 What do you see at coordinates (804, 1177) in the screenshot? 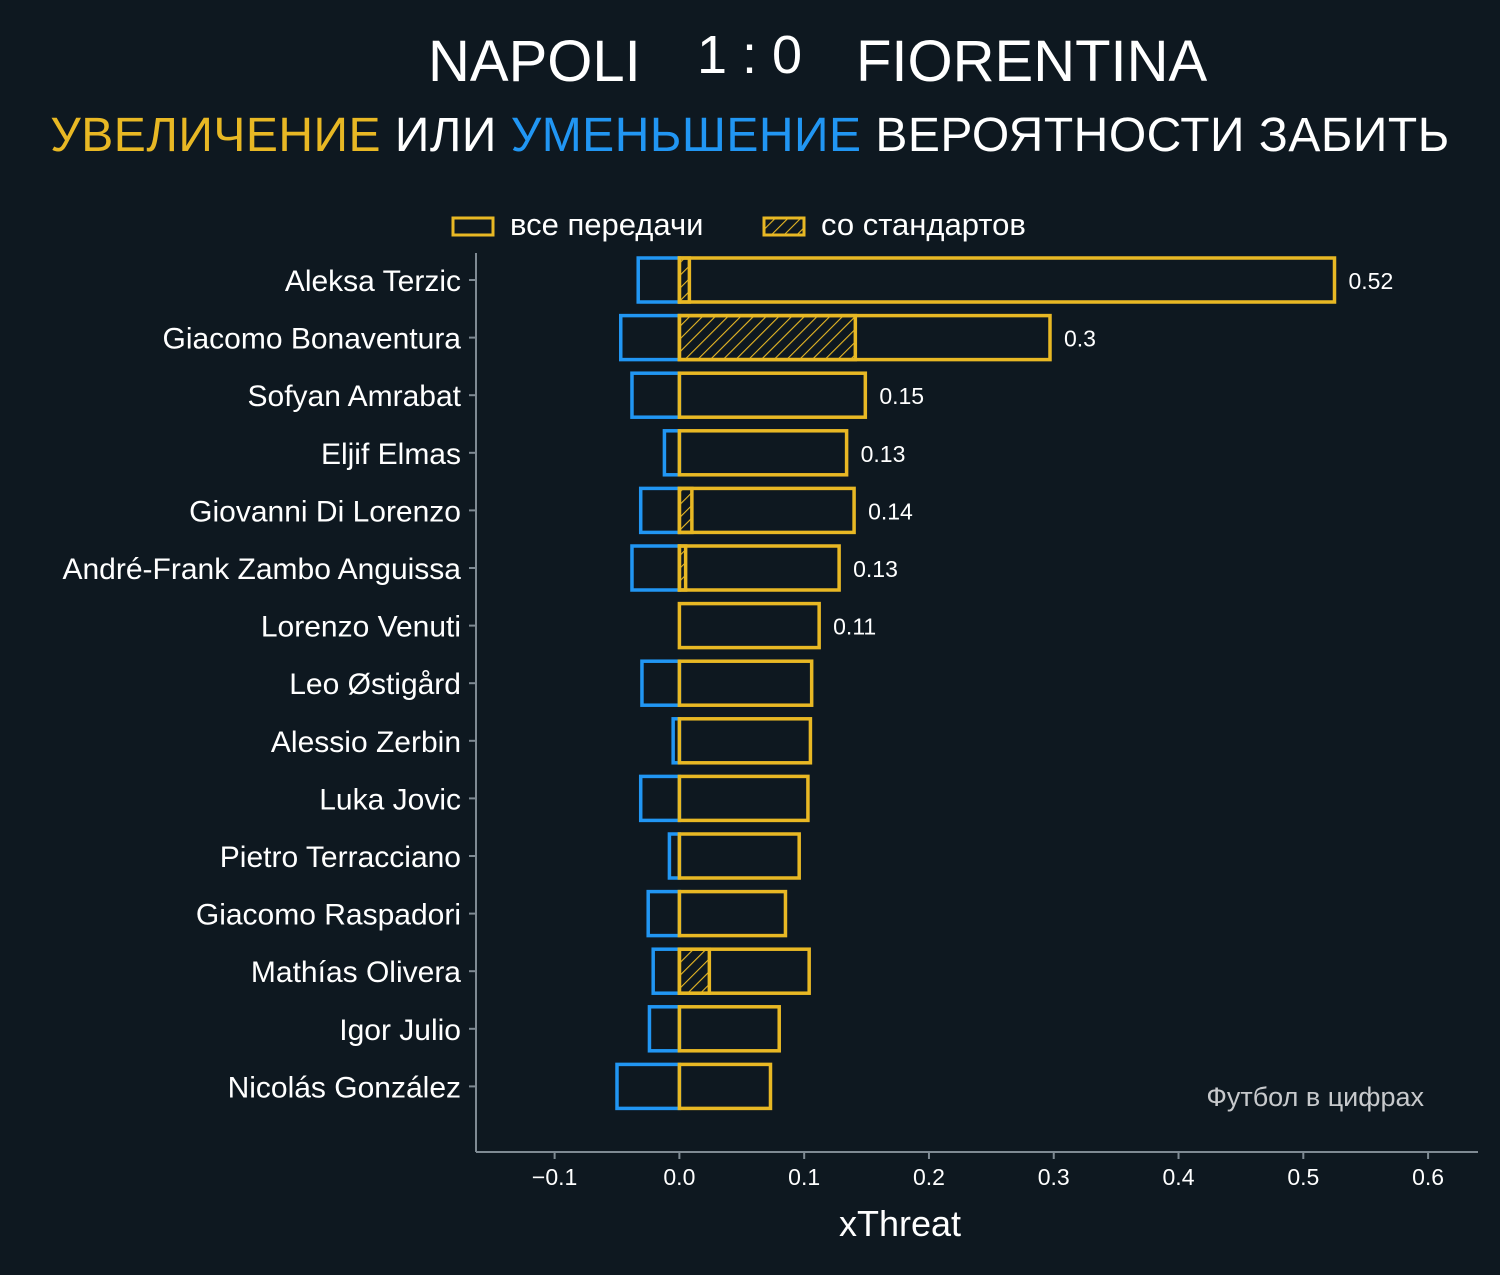
I see `x-tick-label: 0.1` at bounding box center [804, 1177].